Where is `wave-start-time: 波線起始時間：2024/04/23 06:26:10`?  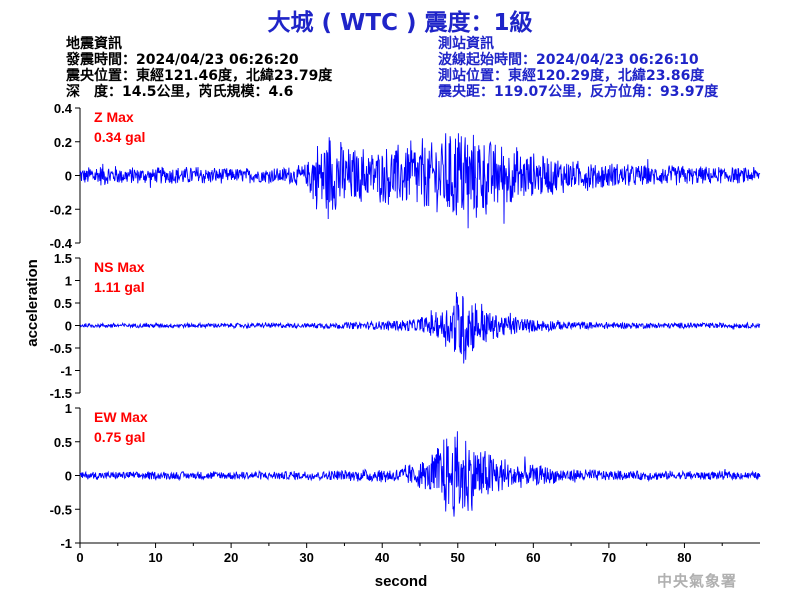
wave-start-time: 波線起始時間：2024/04/23 06:26:10 is located at coordinates (568, 60).